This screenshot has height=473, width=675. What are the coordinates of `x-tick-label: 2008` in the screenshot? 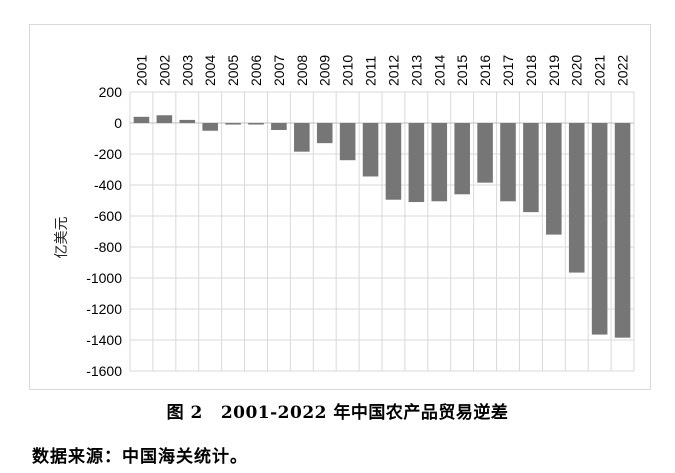 It's located at (302, 70).